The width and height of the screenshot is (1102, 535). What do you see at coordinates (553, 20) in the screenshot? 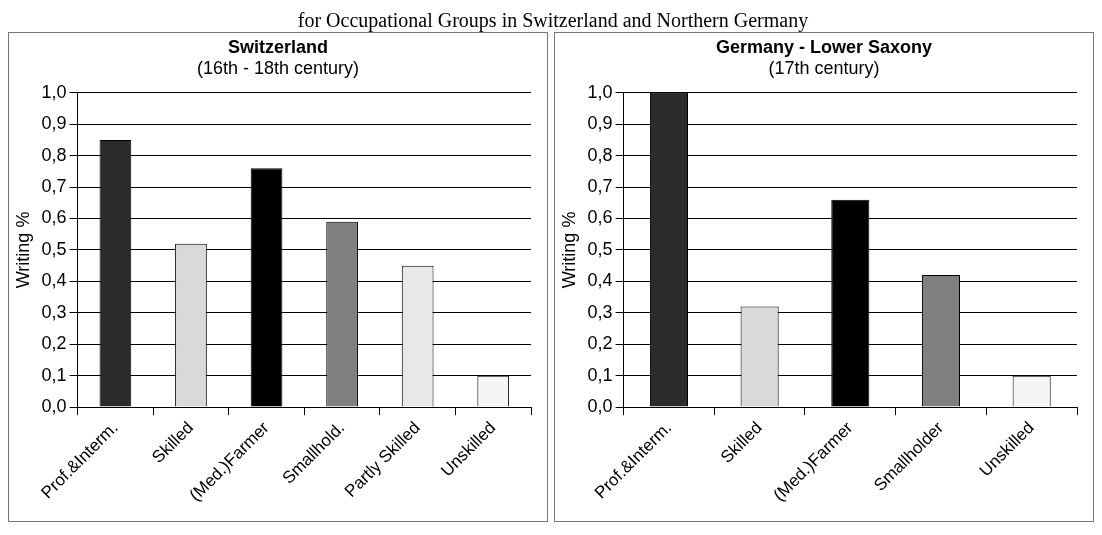
I see `text: for Occupational Groups in Switzerland and Northern Germany` at bounding box center [553, 20].